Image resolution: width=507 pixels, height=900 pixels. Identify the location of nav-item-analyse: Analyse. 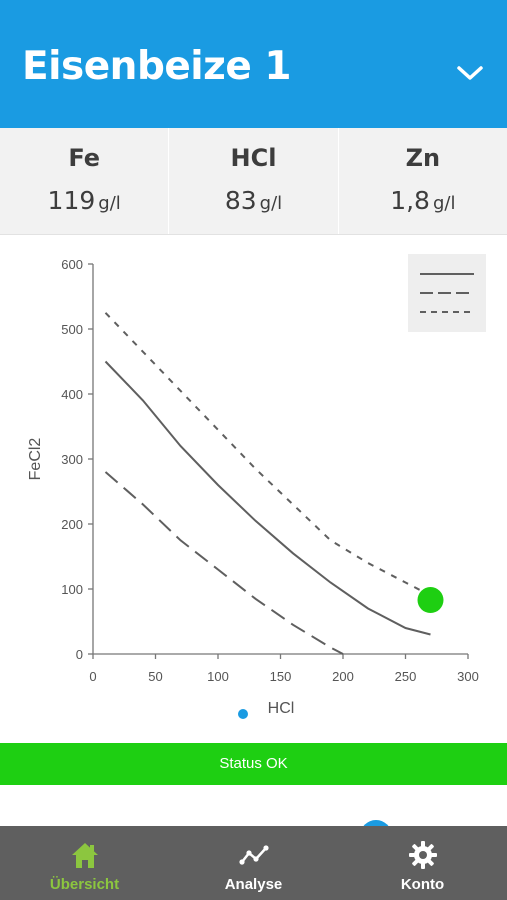
(253, 863).